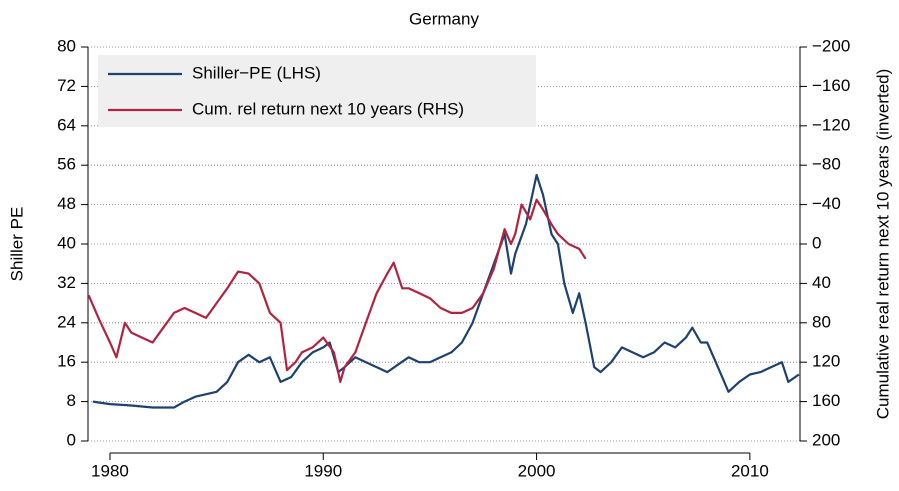 Image resolution: width=899 pixels, height=491 pixels. Describe the element at coordinates (750, 470) in the screenshot. I see `x-tick-label: 2010` at that location.